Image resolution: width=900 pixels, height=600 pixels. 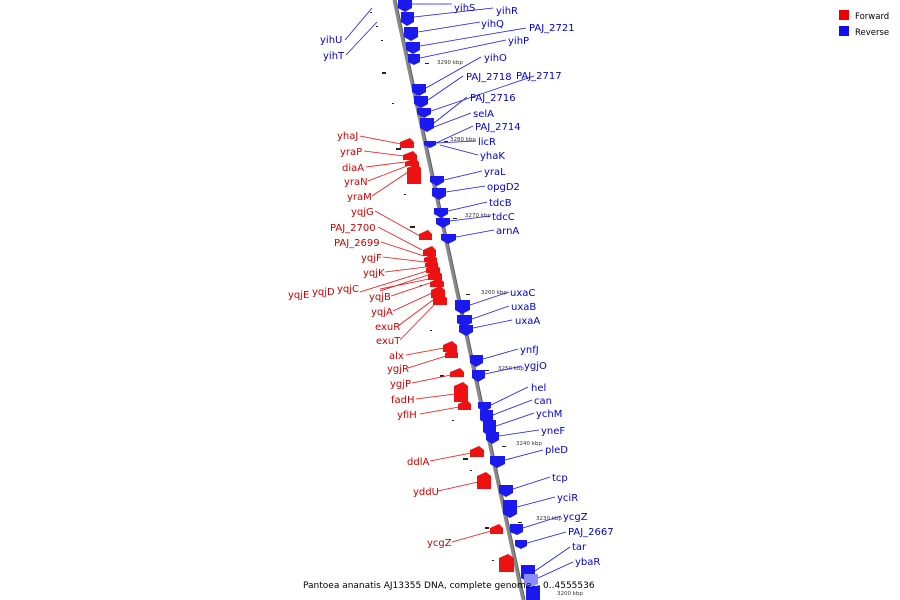 What do you see at coordinates (331, 40) in the screenshot?
I see `gene-label: yihU` at bounding box center [331, 40].